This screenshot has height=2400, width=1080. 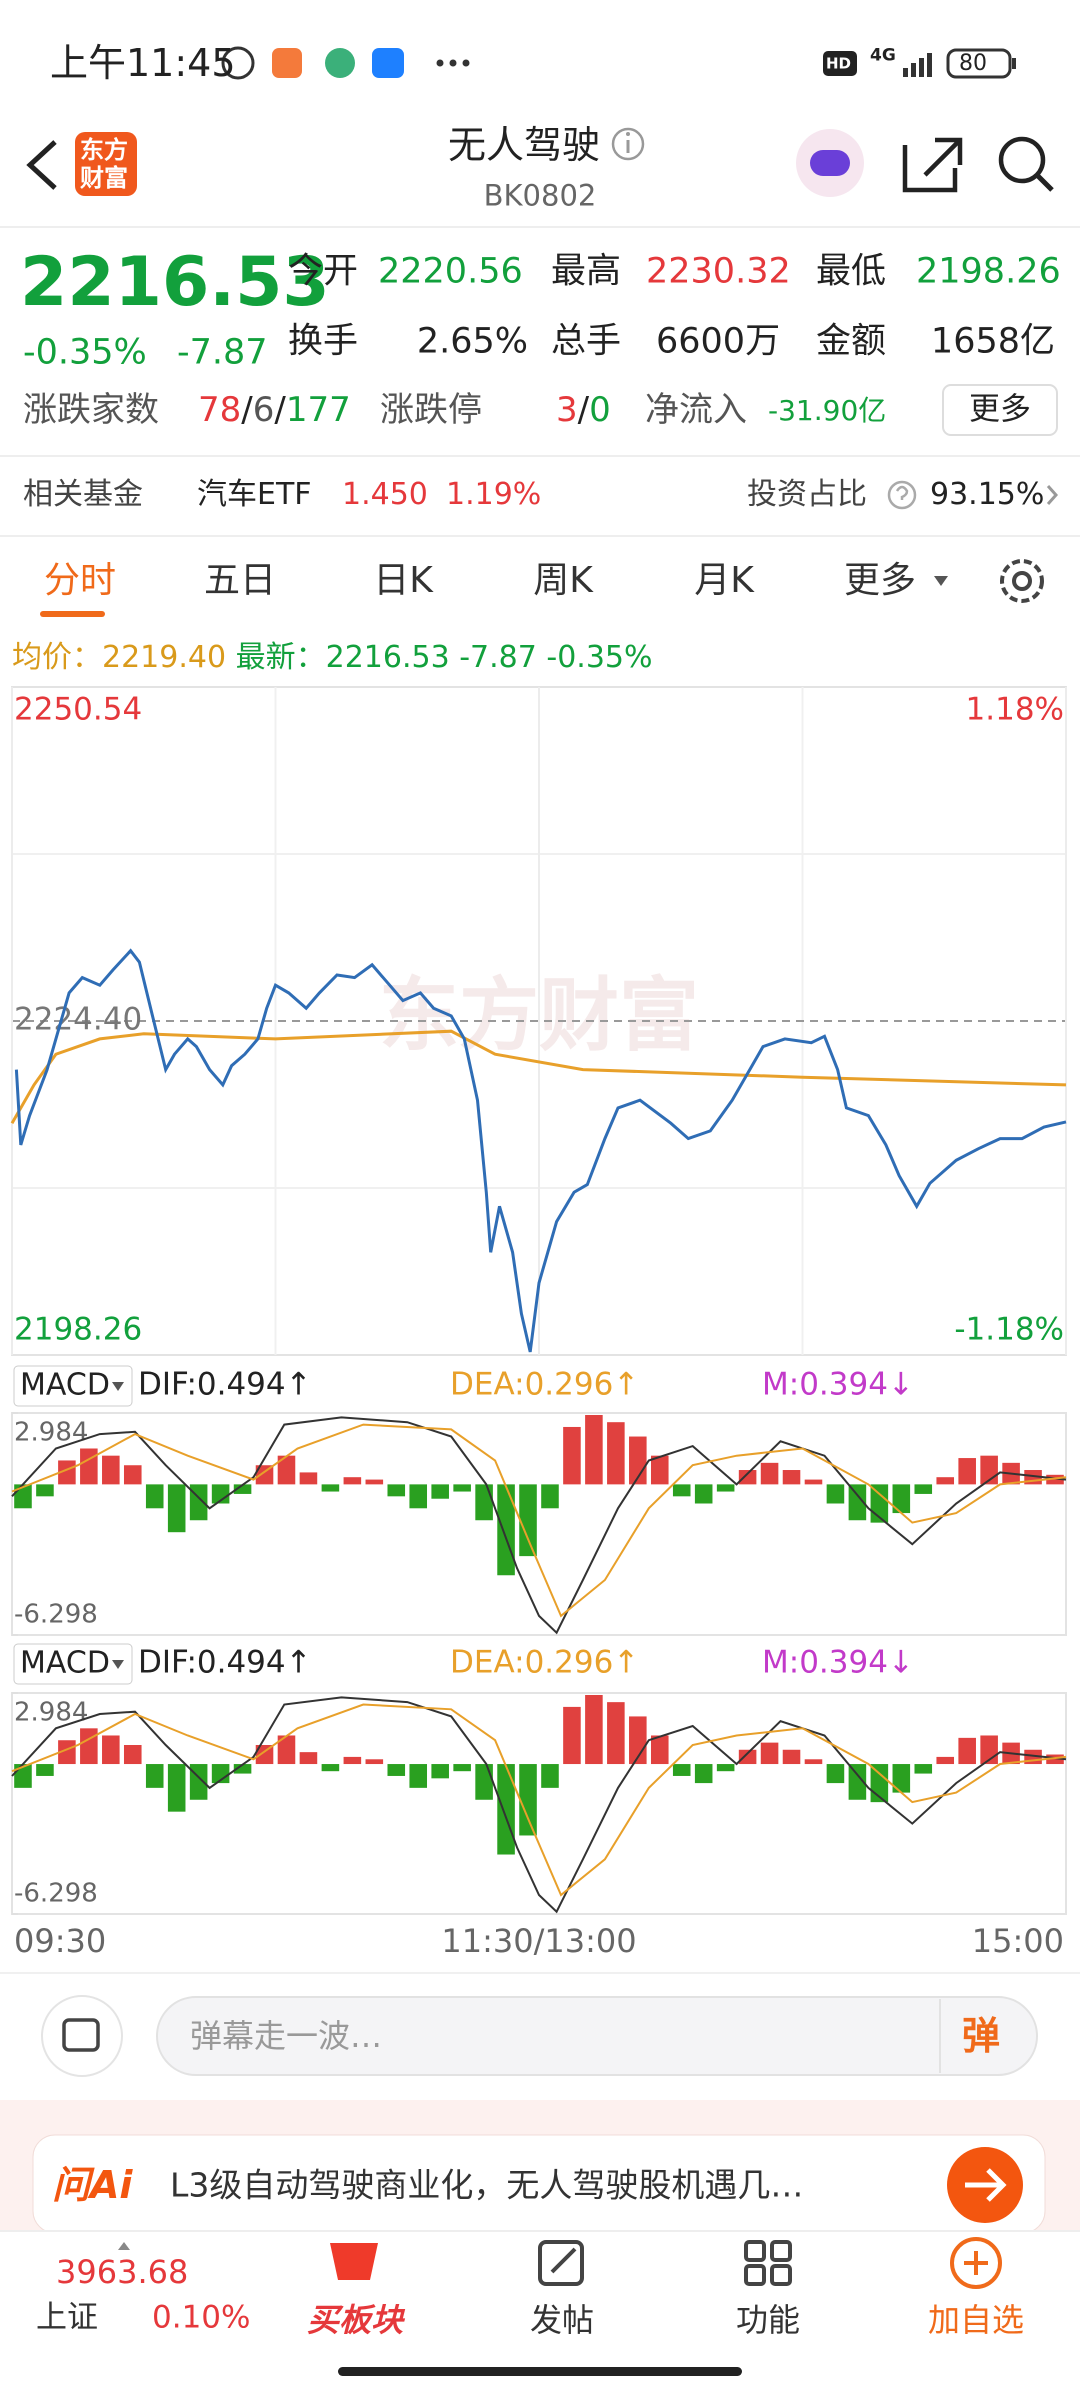 What do you see at coordinates (539, 1520) in the screenshot?
I see `macd-line` at bounding box center [539, 1520].